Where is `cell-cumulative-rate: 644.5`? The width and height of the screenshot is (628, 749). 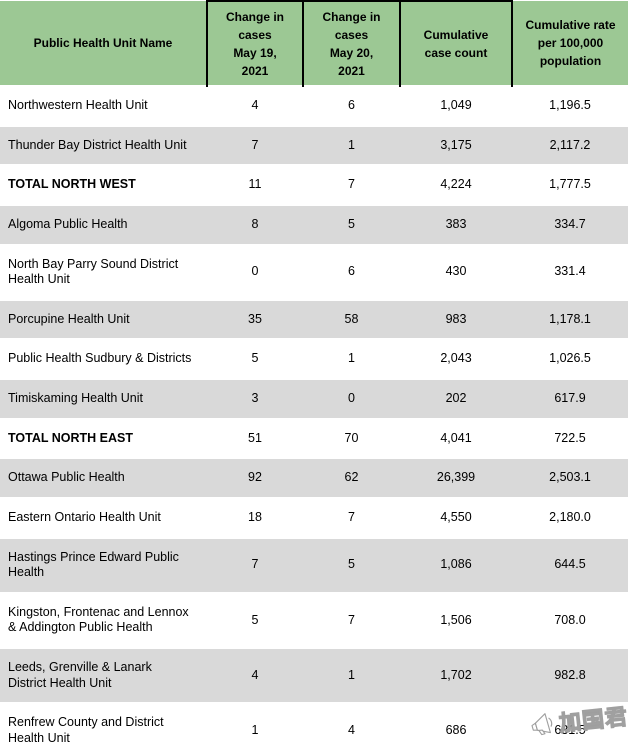 cell-cumulative-rate: 644.5 is located at coordinates (570, 565).